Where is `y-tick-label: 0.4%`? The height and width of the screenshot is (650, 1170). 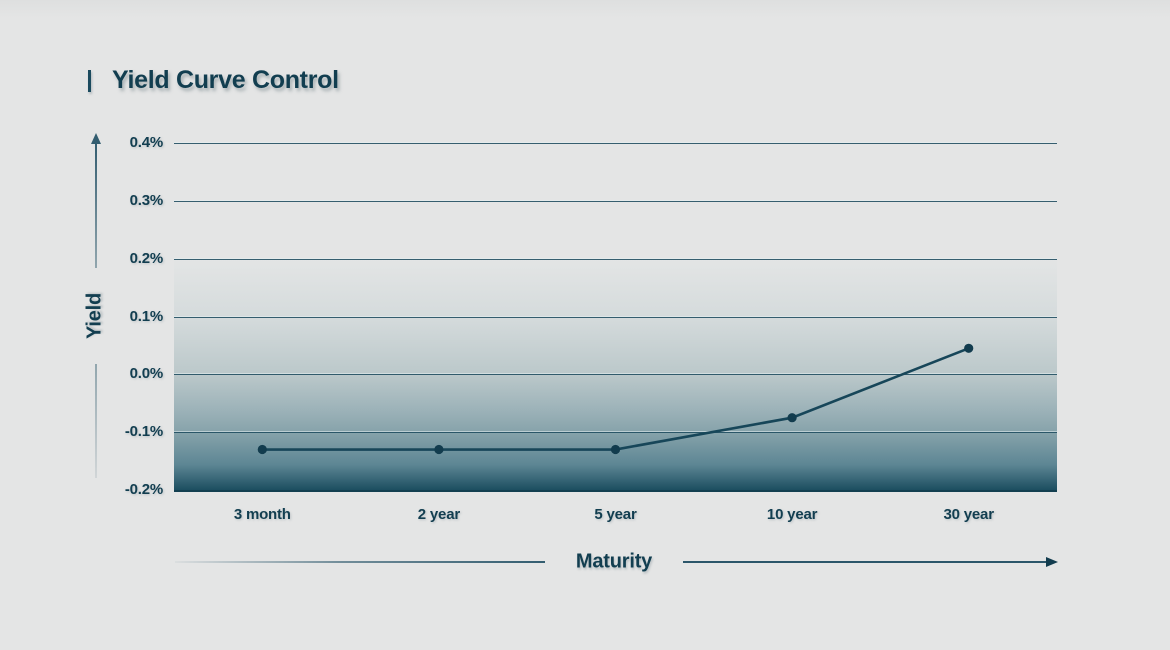 y-tick-label: 0.4% is located at coordinates (146, 142).